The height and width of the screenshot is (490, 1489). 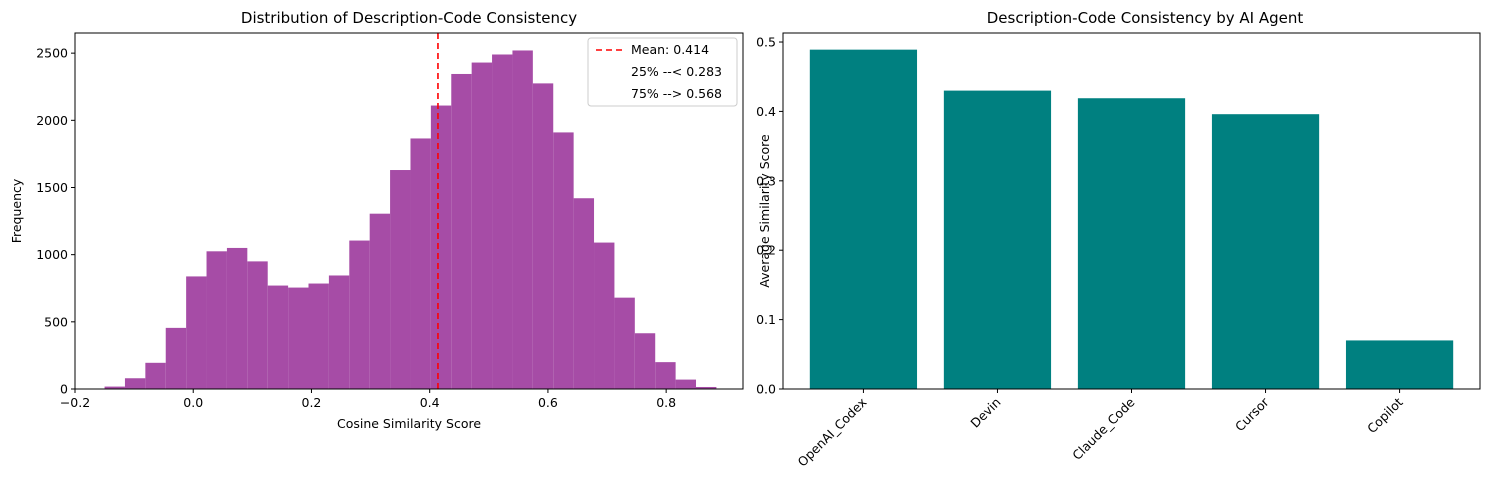 I want to click on histogram-legend: Mean: 0.414 25% --< 0.283 75% --> 0.568, so click(x=662, y=72).